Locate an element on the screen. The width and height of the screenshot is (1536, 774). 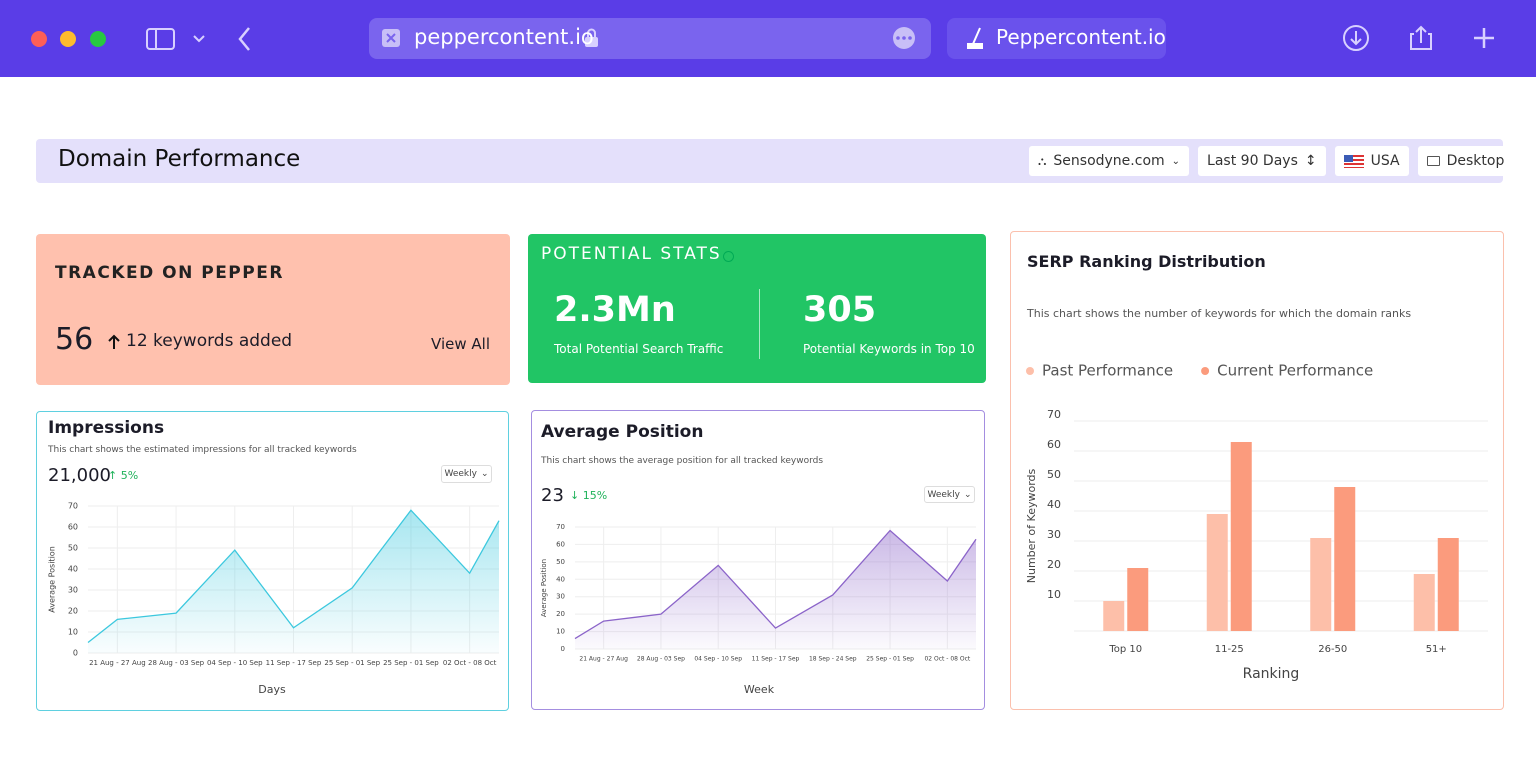
filter: Last 90 Days ↕ is located at coordinates (1262, 161).